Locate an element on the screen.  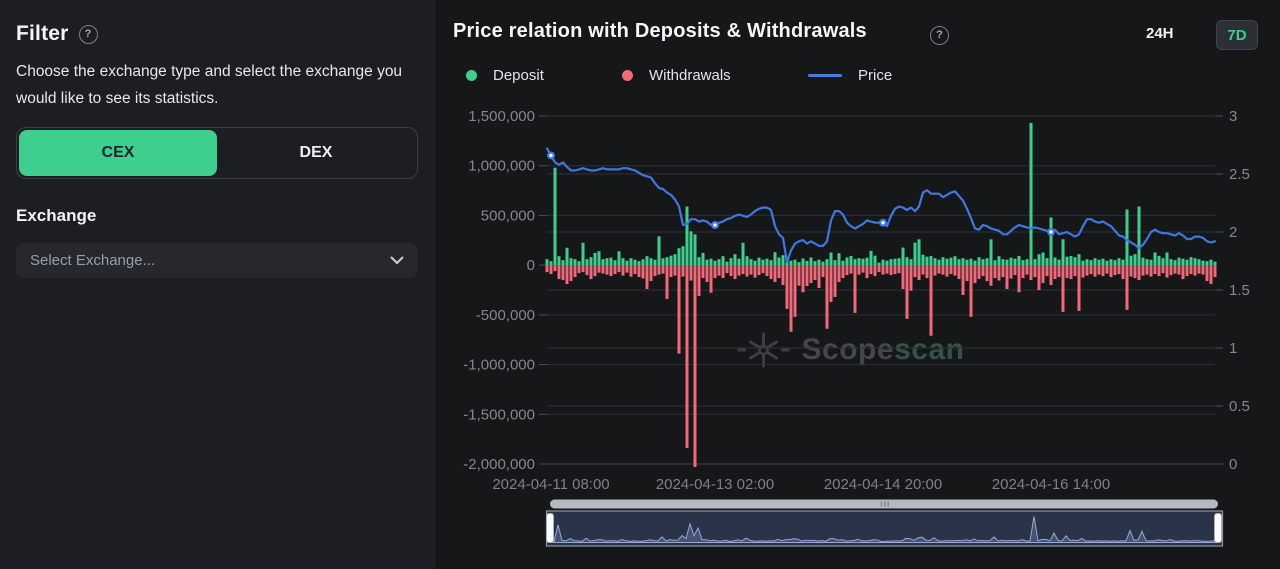
datazoom-brush is located at coordinates (884, 528).